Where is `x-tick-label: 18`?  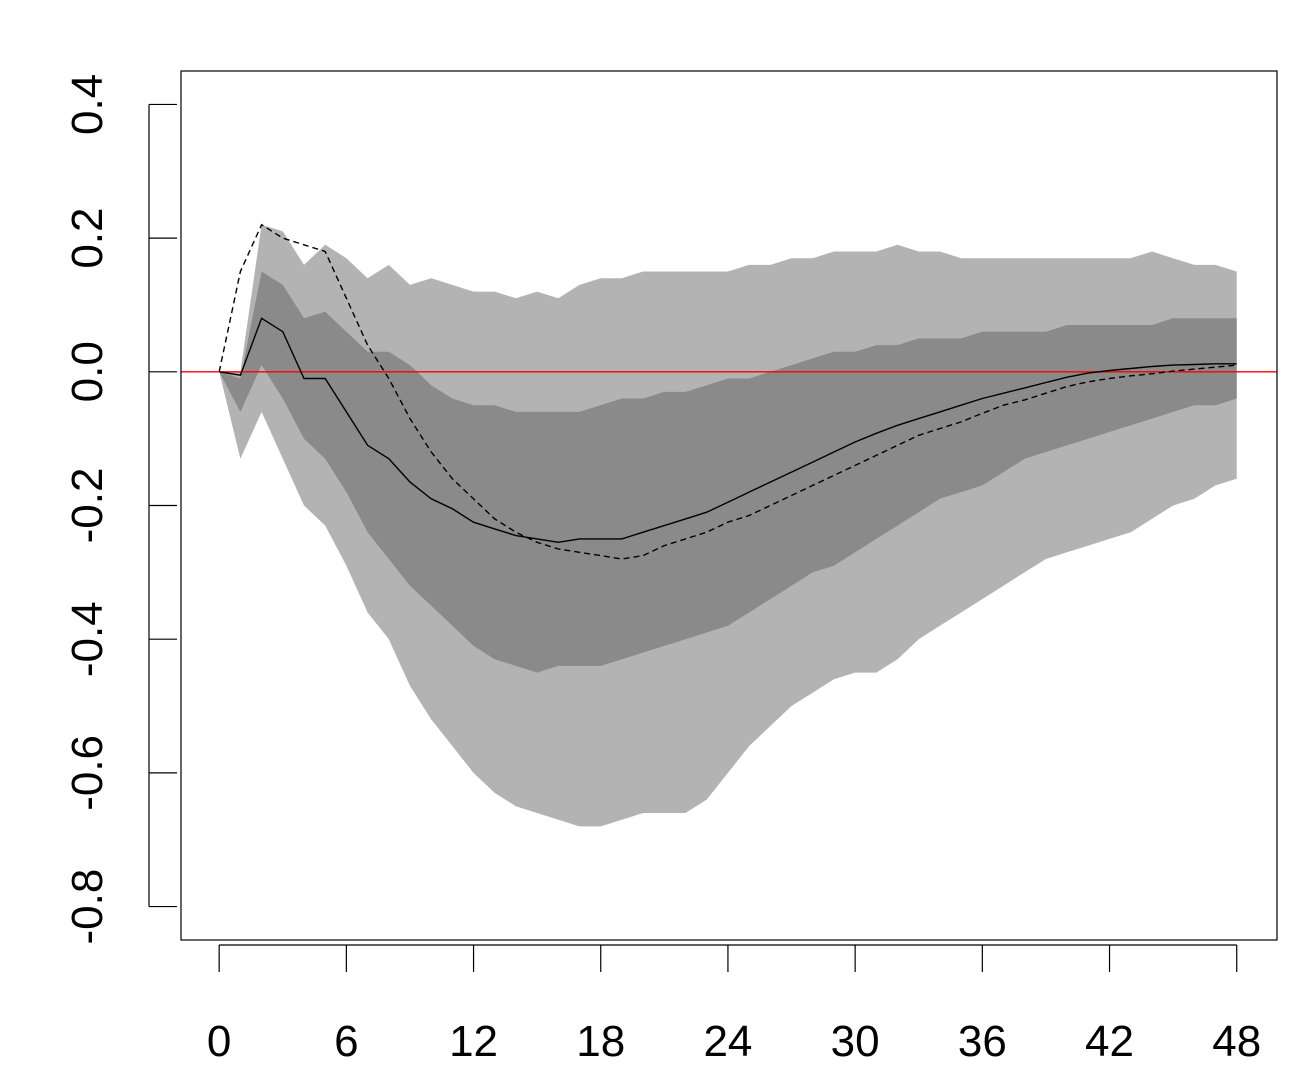
x-tick-label: 18 is located at coordinates (600, 1041).